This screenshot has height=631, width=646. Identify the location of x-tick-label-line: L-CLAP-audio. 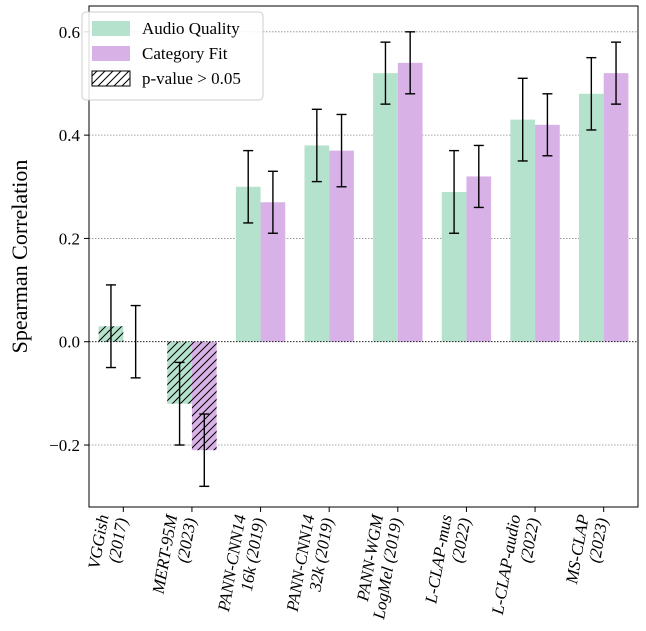
(506, 565).